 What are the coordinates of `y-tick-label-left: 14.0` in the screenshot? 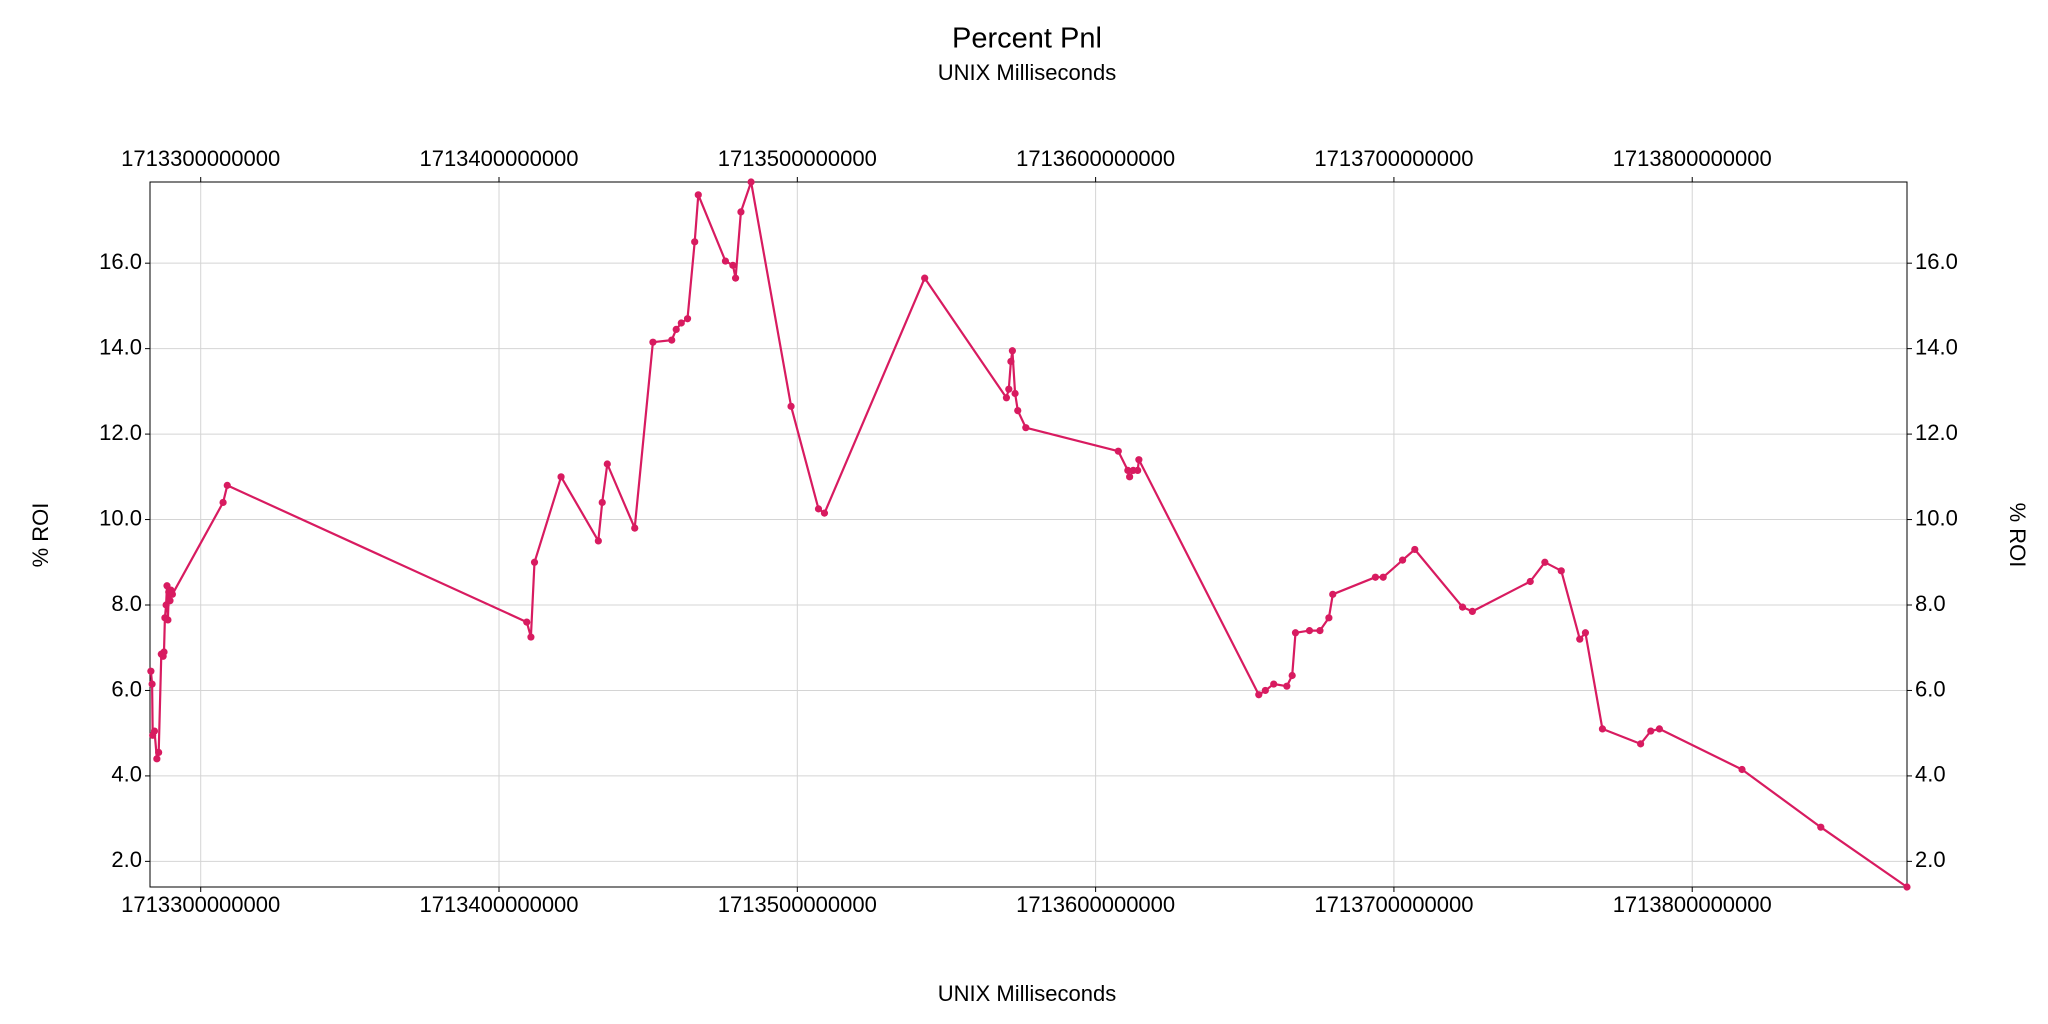 It's located at (120, 346).